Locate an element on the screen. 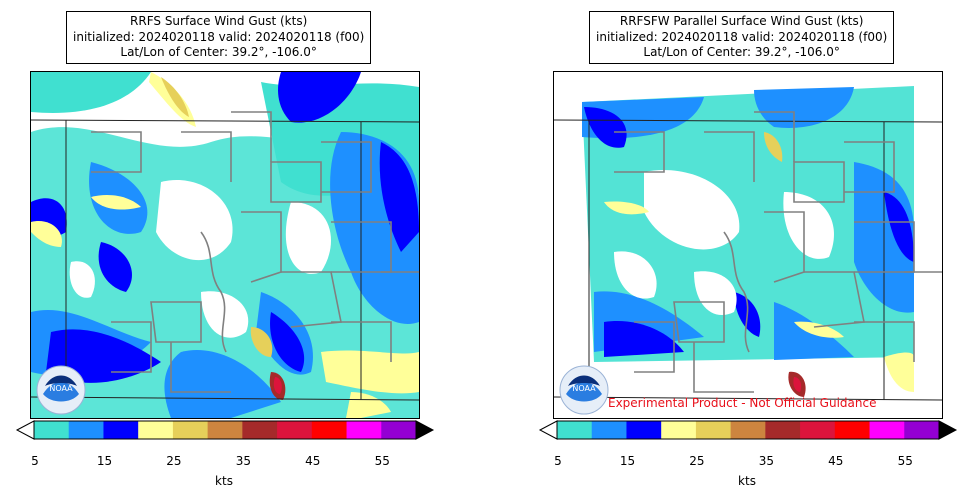 This screenshot has height=504, width=971. right-colorbar-tick-label: 45 is located at coordinates (836, 461).